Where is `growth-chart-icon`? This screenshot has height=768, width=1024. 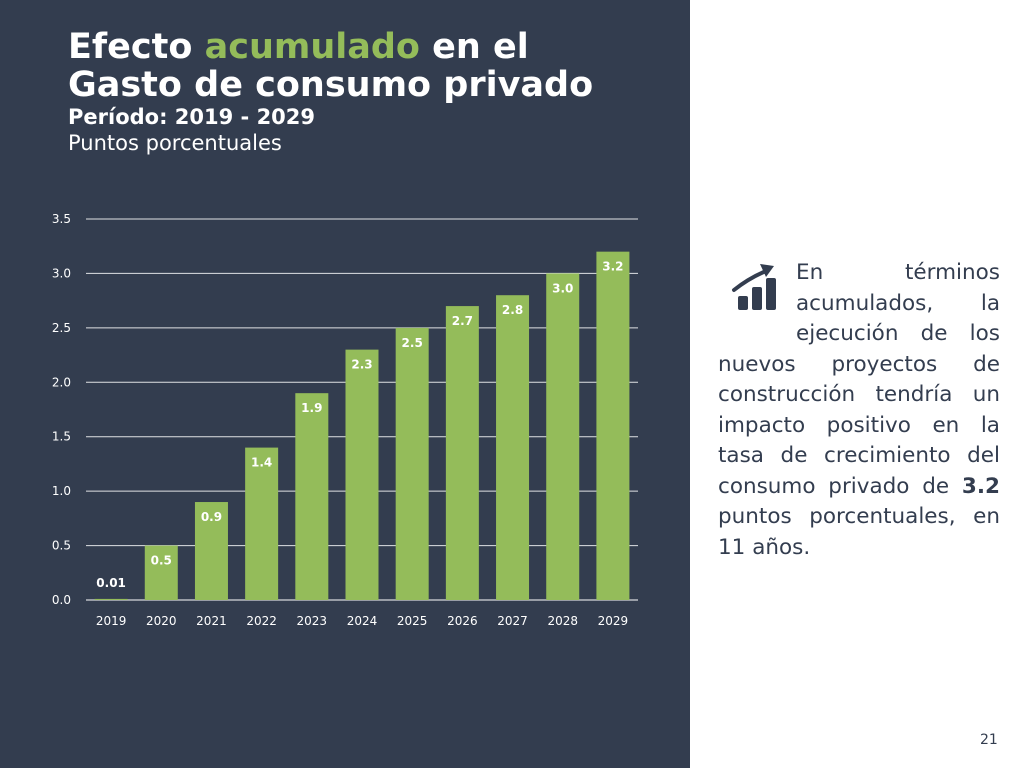
growth-chart-icon is located at coordinates (754, 287).